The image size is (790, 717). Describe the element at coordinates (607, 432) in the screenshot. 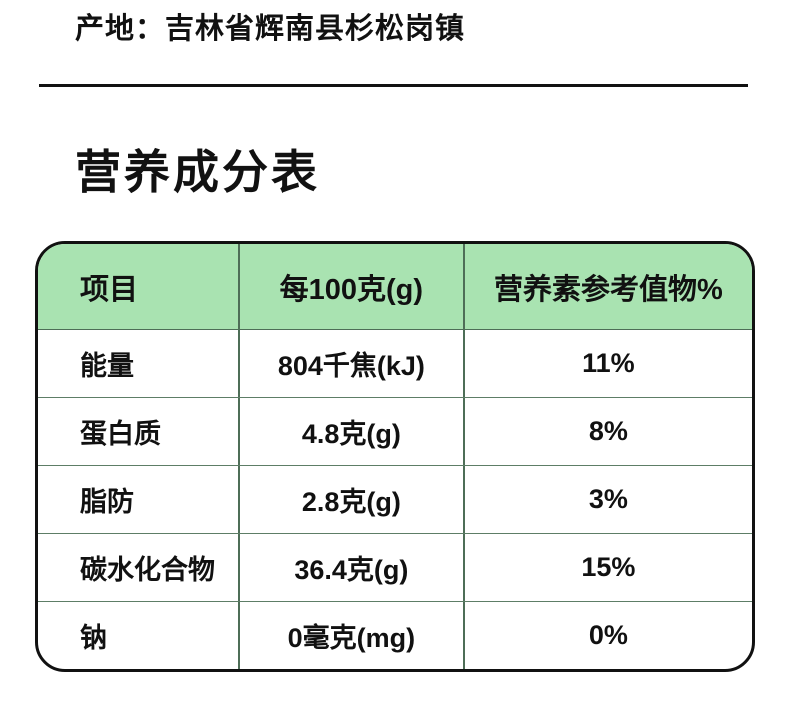

I see `cell-nrv: 8%` at that location.